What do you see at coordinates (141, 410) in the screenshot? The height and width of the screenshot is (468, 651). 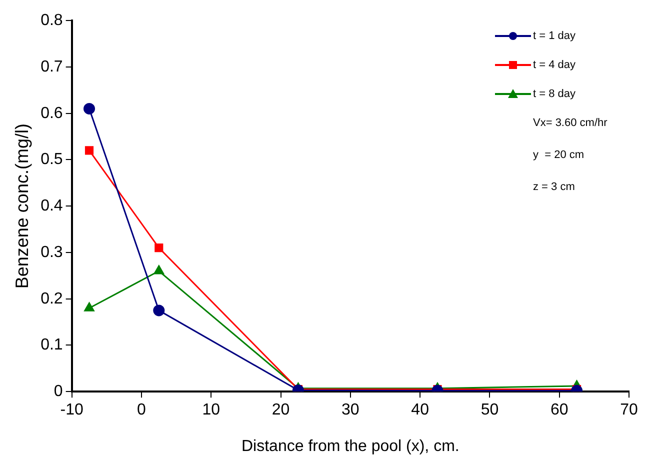 I see `x-tick-label: 0` at bounding box center [141, 410].